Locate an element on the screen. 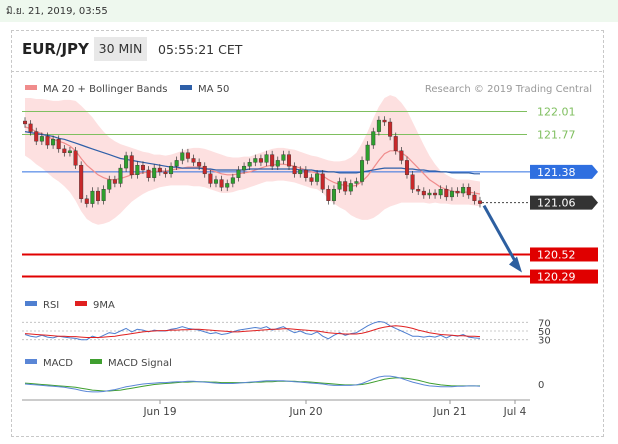 This screenshot has height=444, width=618. timeframe-button: 30 MIN is located at coordinates (120, 49).